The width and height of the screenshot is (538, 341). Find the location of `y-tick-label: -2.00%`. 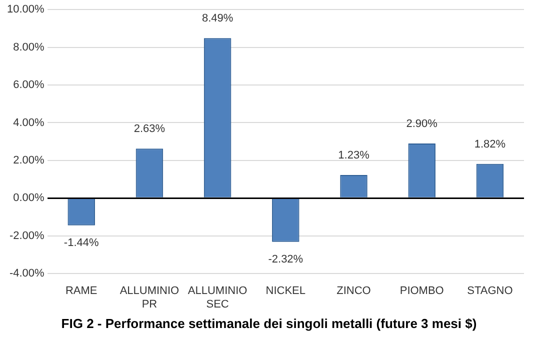

y-tick-label: -2.00% is located at coordinates (27, 236).